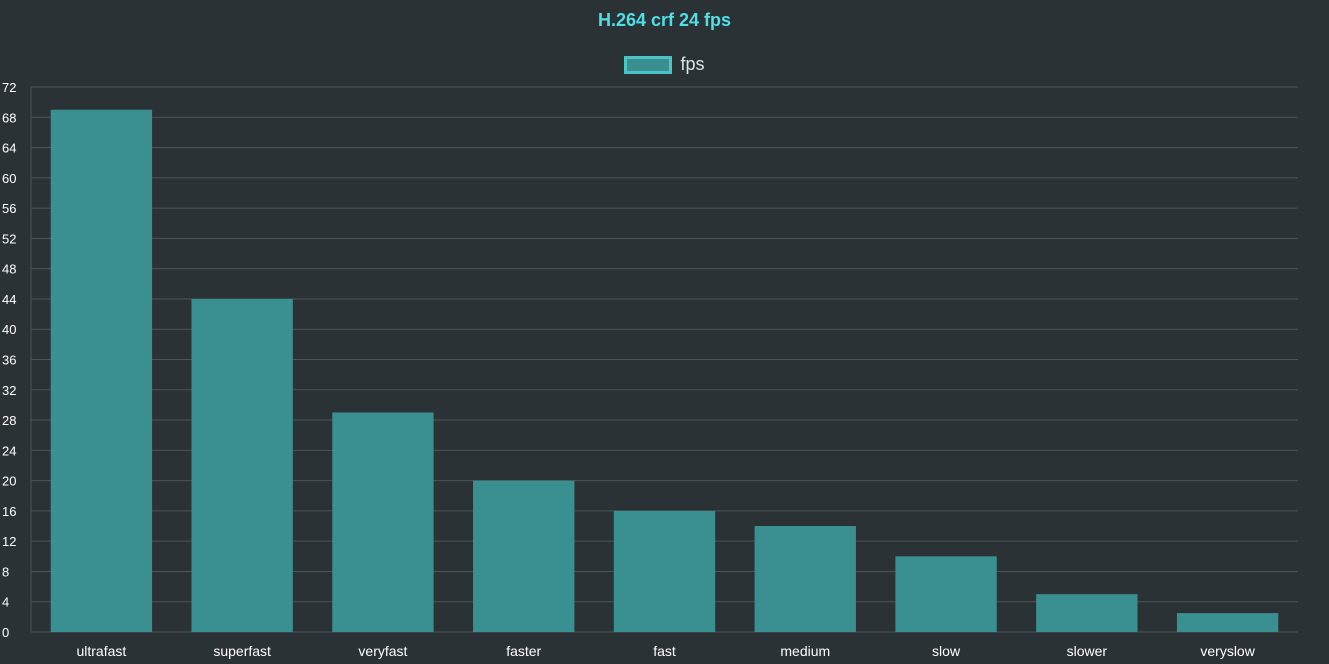 The height and width of the screenshot is (664, 1329). I want to click on y-tick-label: 52, so click(9, 238).